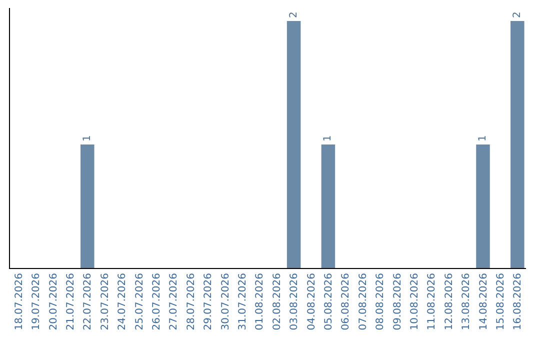 The image size is (540, 340). I want to click on x-tick-label: 08.08.2026, so click(380, 301).